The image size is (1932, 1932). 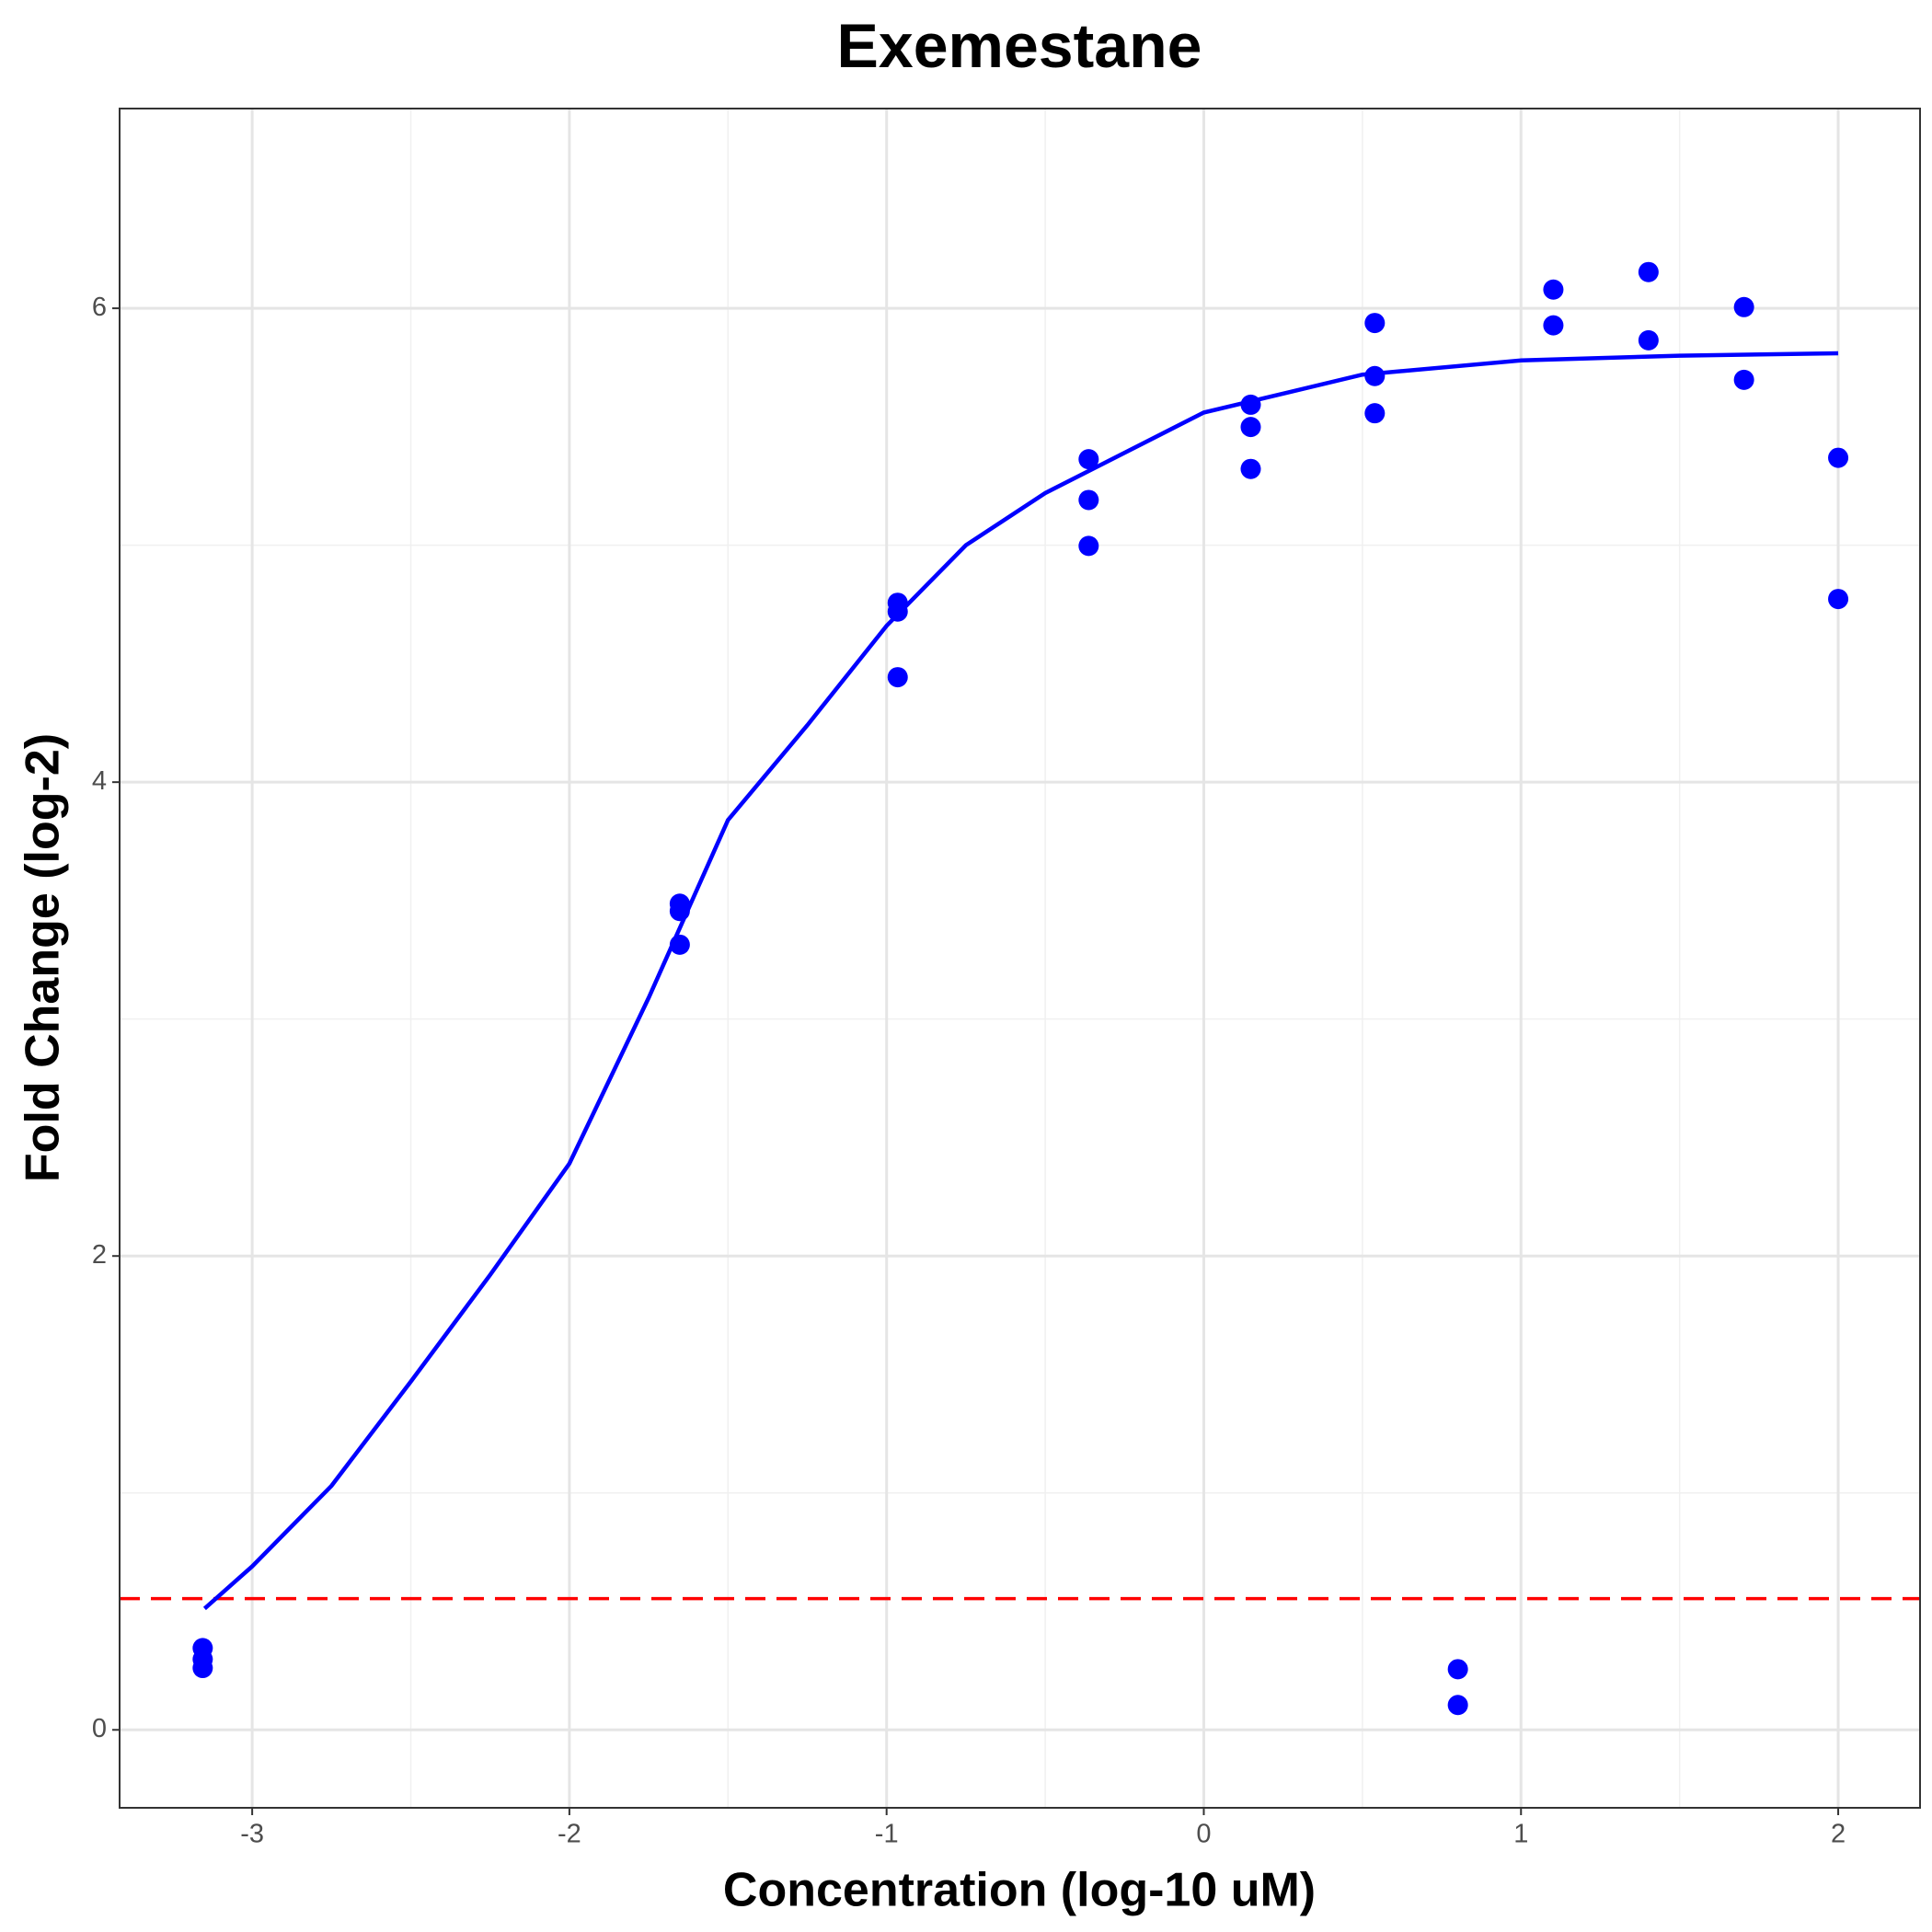 What do you see at coordinates (99, 1255) in the screenshot?
I see `y-tick-label: 2` at bounding box center [99, 1255].